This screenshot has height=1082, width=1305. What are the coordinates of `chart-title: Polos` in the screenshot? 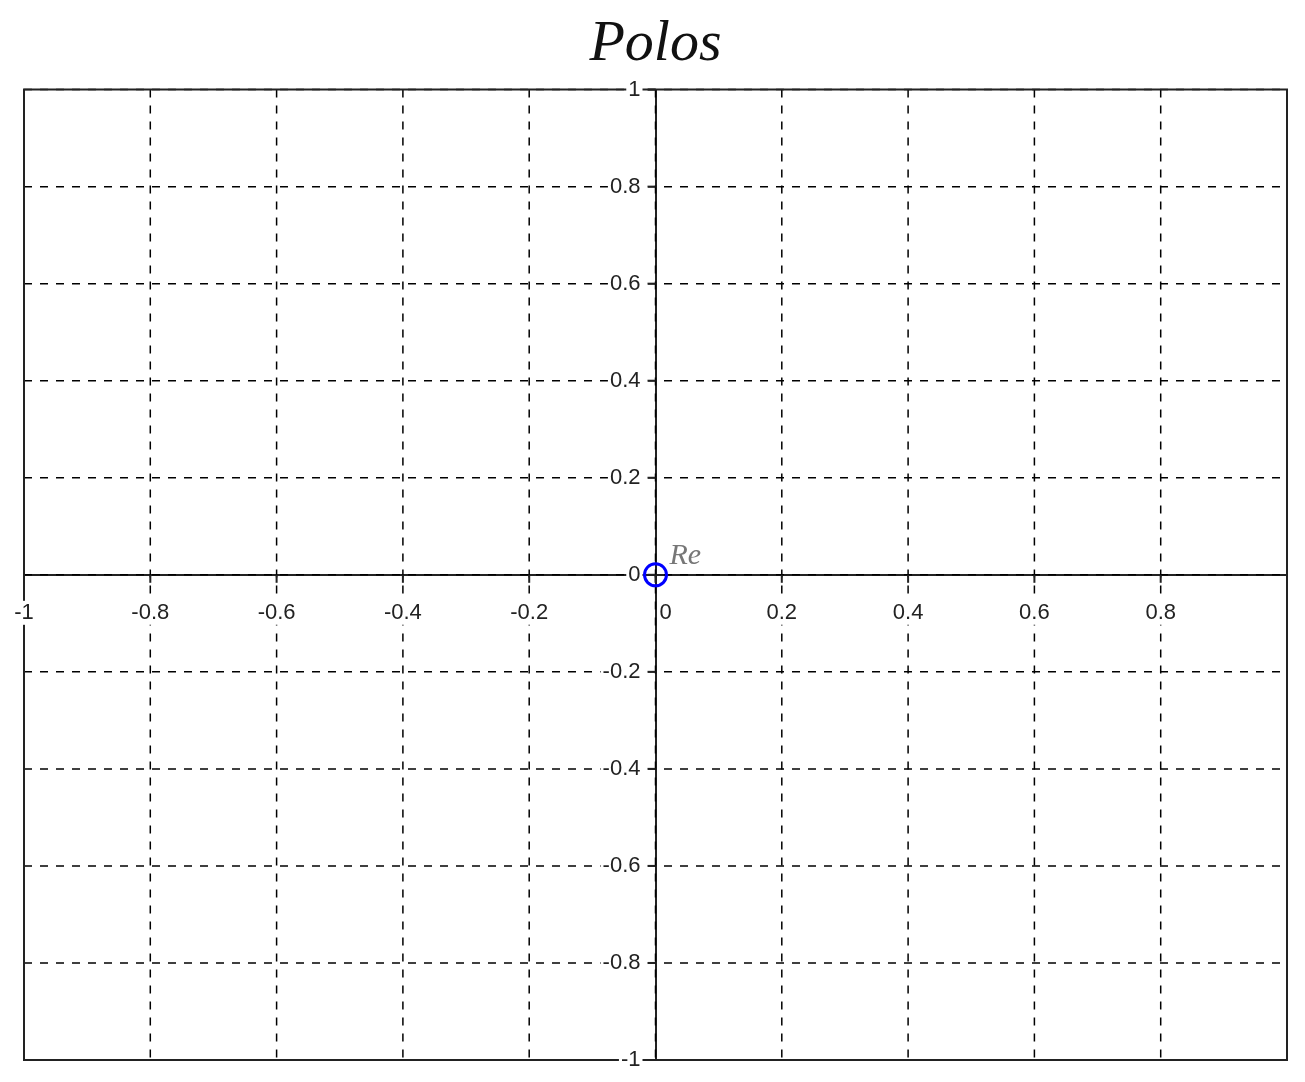 It's located at (655, 41).